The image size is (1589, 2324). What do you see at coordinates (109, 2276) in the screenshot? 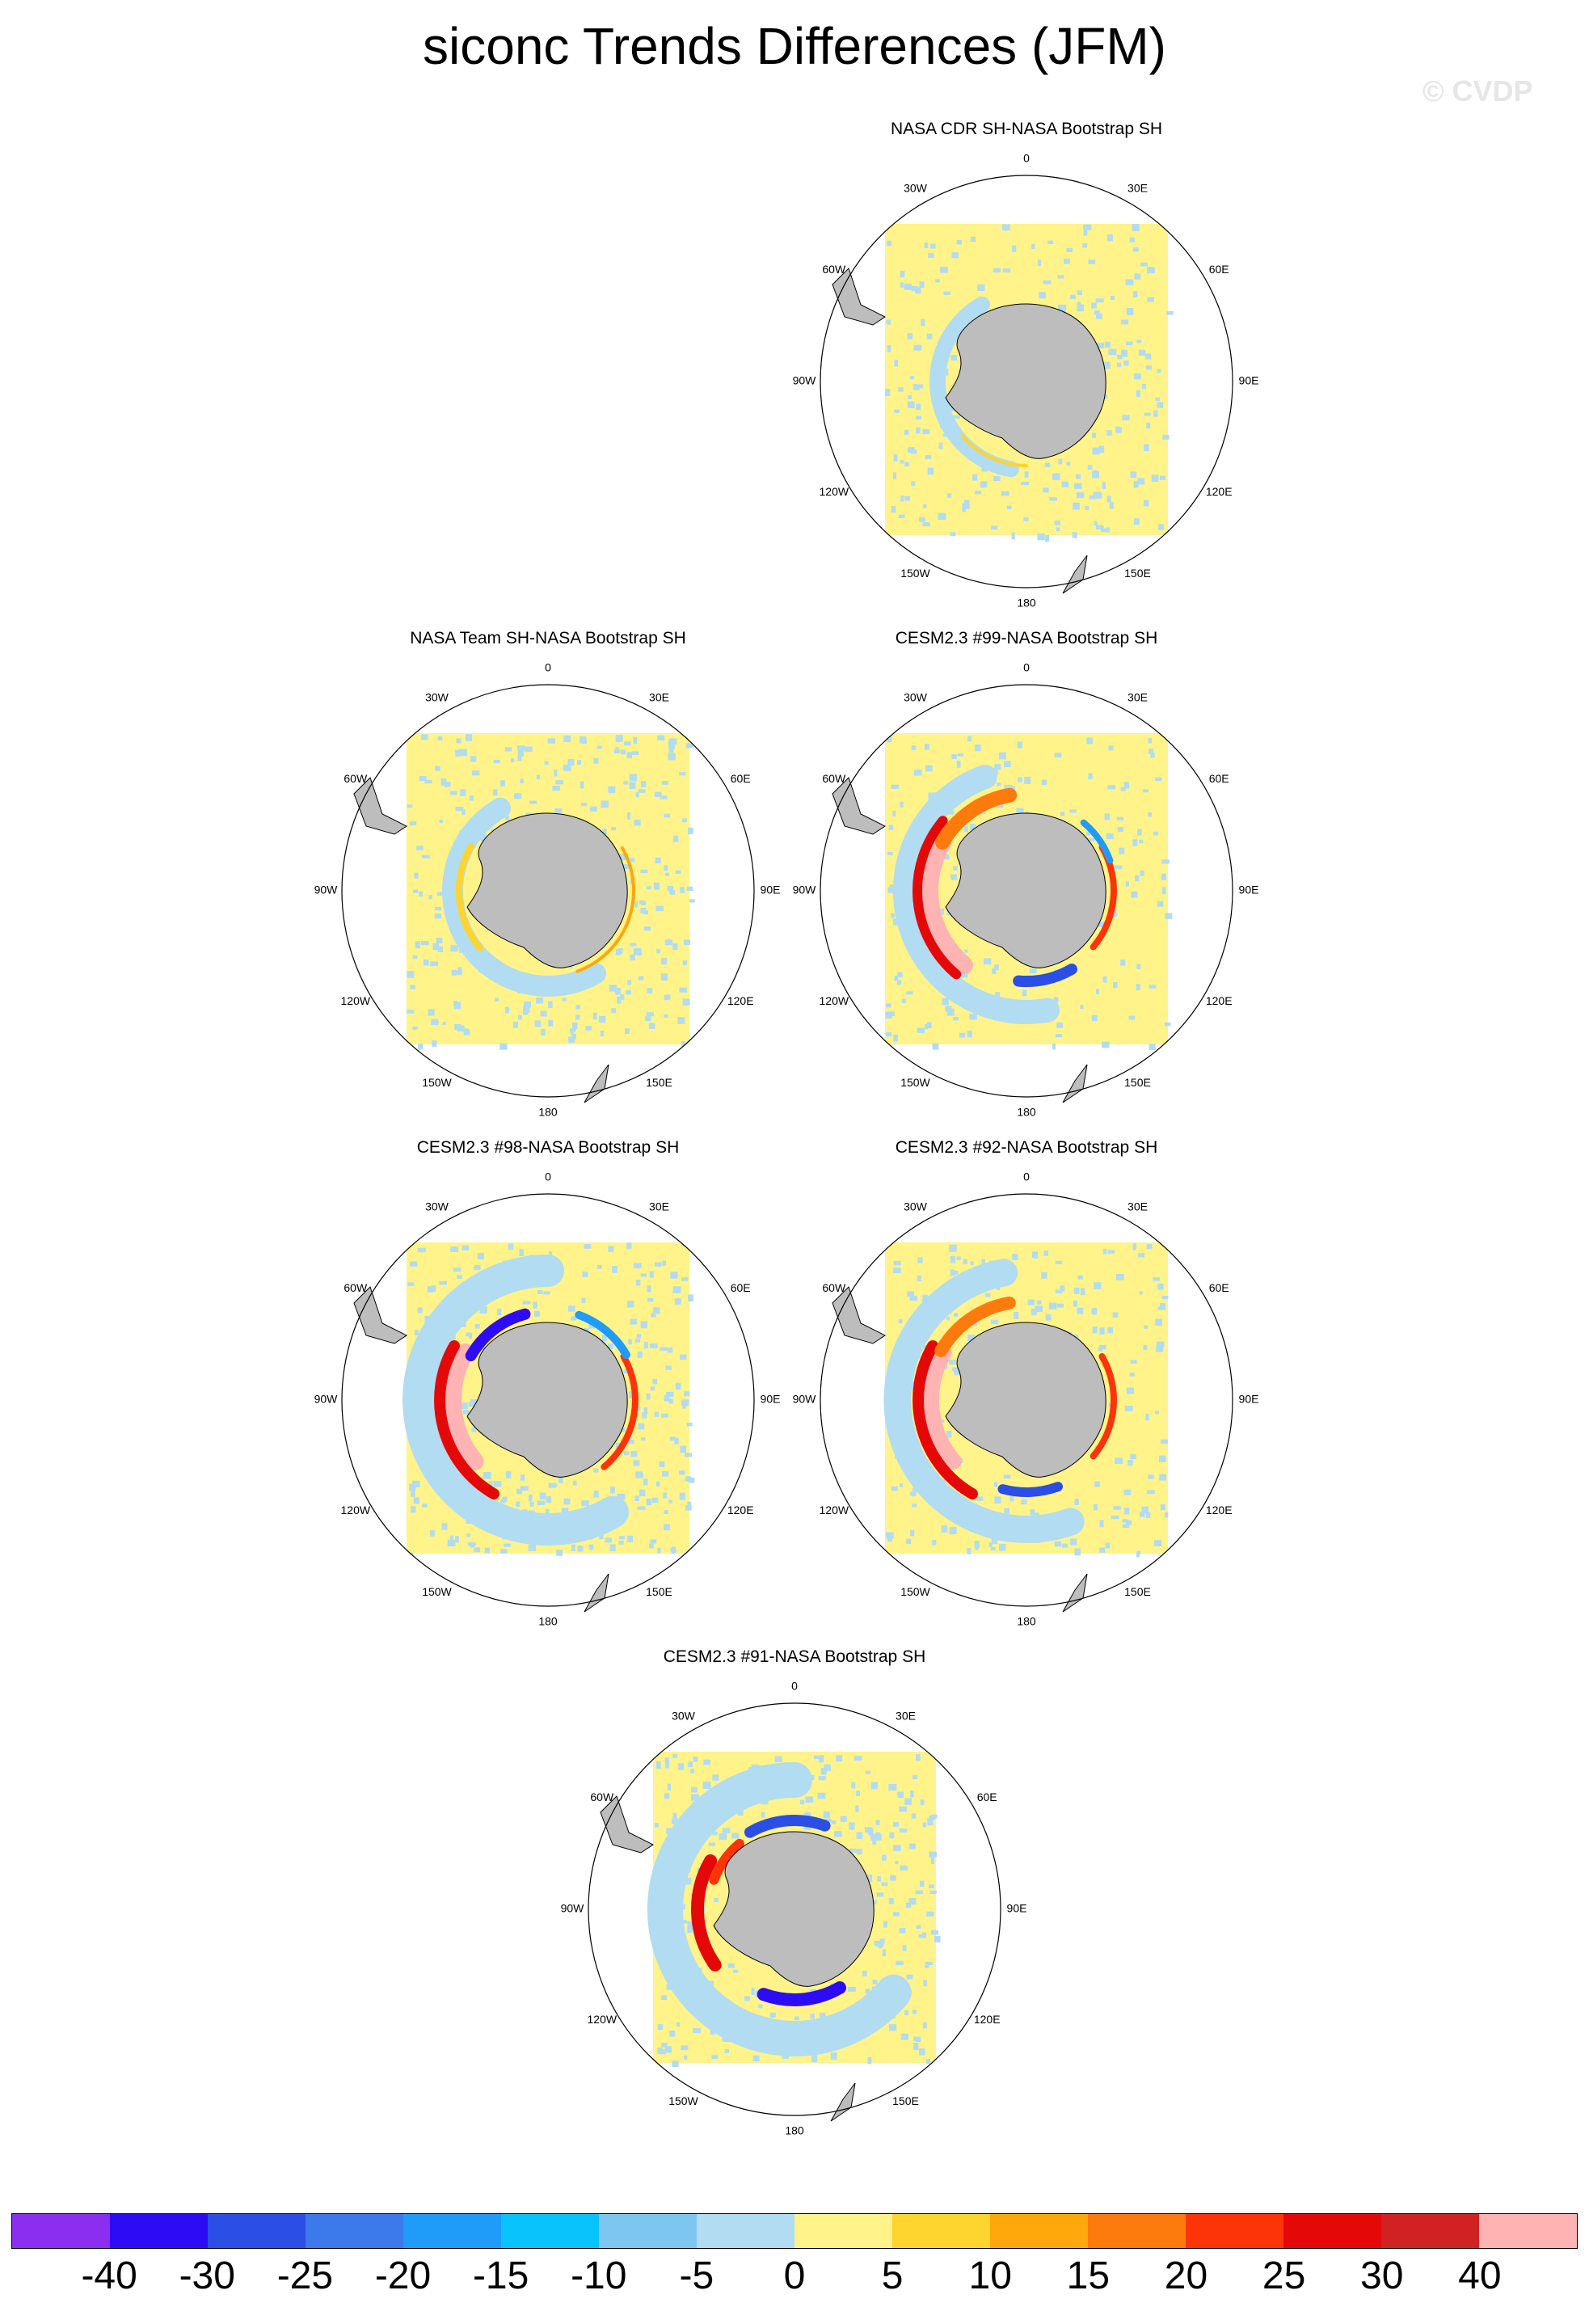
I see `colorbar-tick-label: -40` at bounding box center [109, 2276].